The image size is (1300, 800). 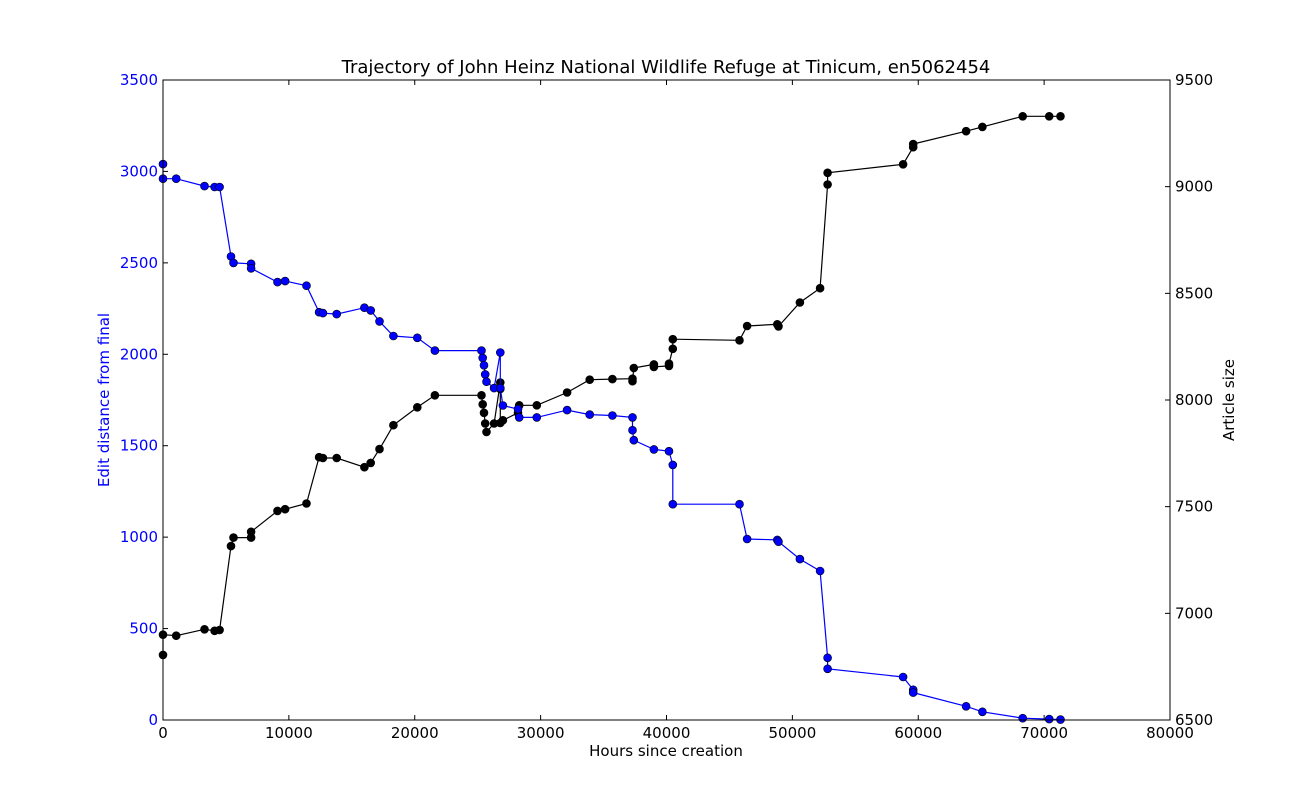 What do you see at coordinates (153, 720) in the screenshot?
I see `y-left-tick-label: 0` at bounding box center [153, 720].